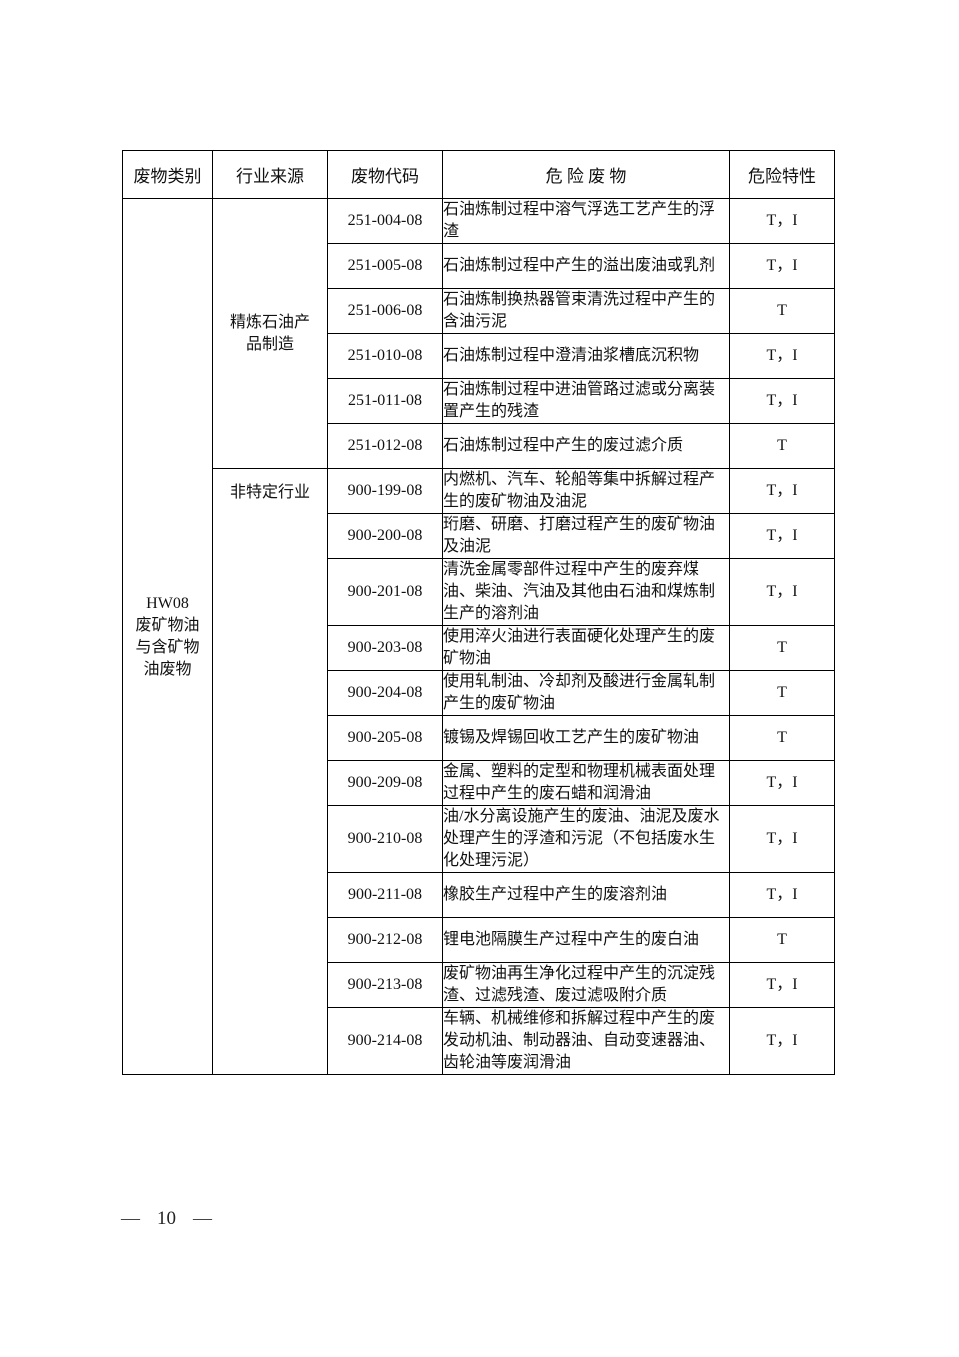 This screenshot has height=1357, width=959. What do you see at coordinates (586, 940) in the screenshot?
I see `waste-description-cell: 锂电池隔膜生产过程中产生的废白油` at bounding box center [586, 940].